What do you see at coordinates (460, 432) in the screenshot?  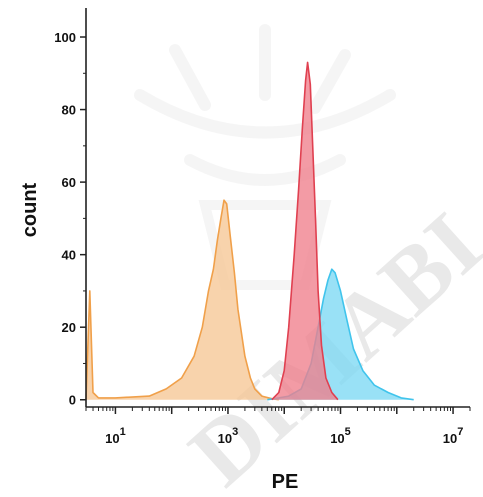 I see `x-tick-label-exponent: 7` at bounding box center [460, 432].